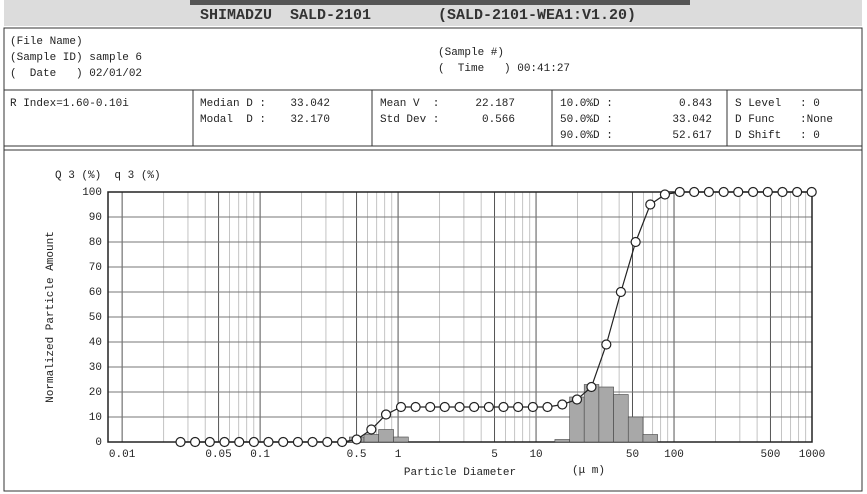  What do you see at coordinates (95, 368) in the screenshot?
I see `y-tick-label: 30` at bounding box center [95, 368].